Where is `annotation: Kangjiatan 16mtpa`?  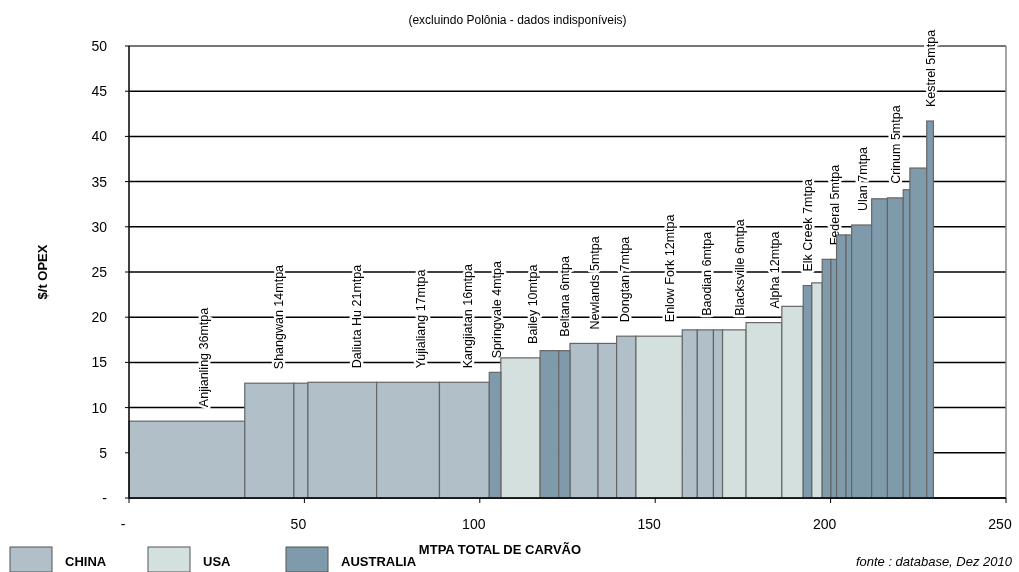 annotation: Kangjiatan 16mtpa is located at coordinates (468, 316).